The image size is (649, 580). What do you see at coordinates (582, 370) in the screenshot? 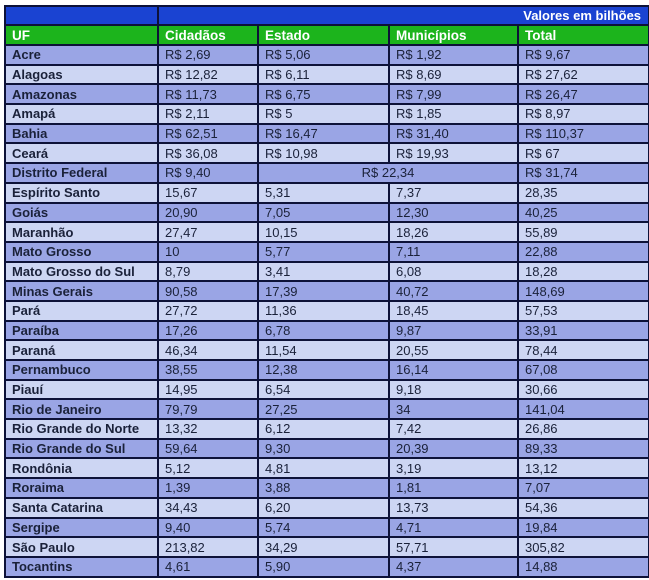
I see `value-cell: 67,08` at bounding box center [582, 370].